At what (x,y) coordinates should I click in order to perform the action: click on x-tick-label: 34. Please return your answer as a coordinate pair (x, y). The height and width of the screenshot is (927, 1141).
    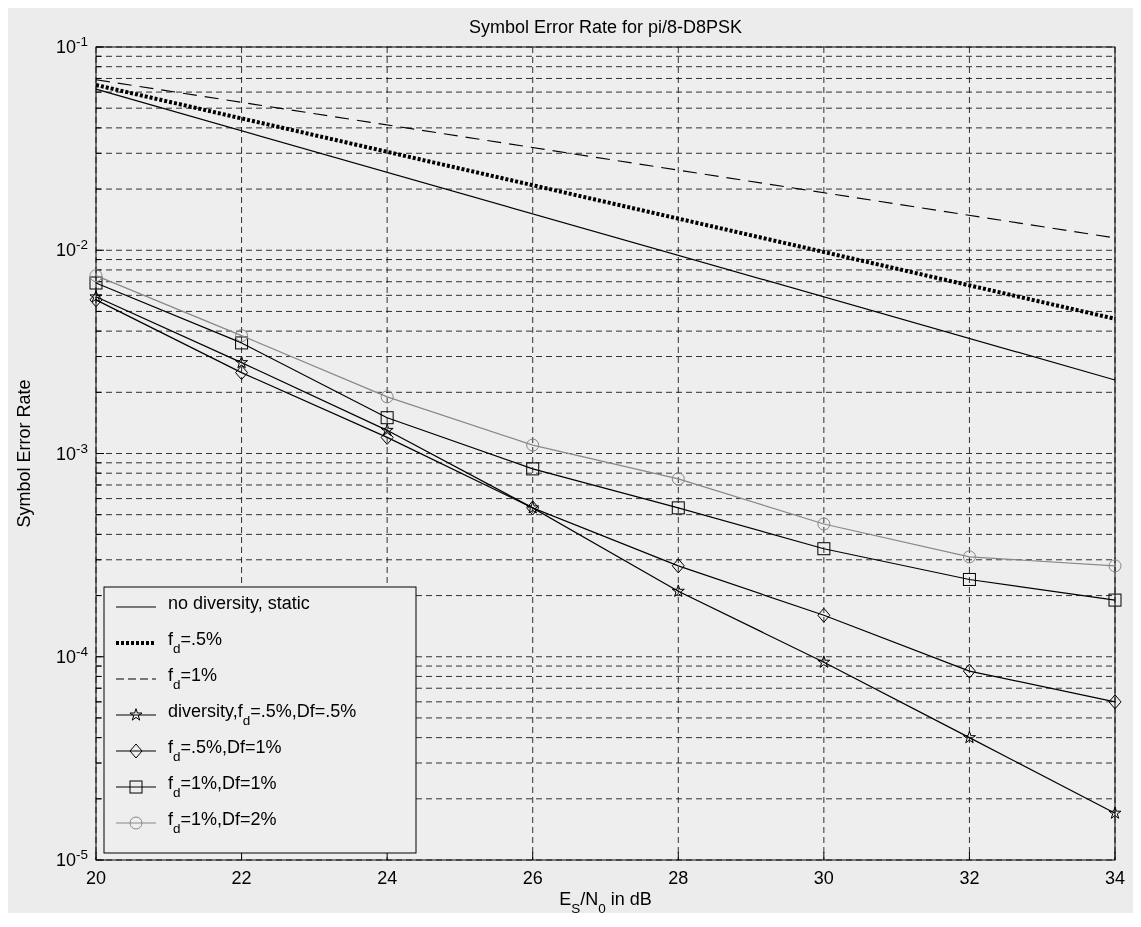
    Looking at the image, I should click on (1115, 878).